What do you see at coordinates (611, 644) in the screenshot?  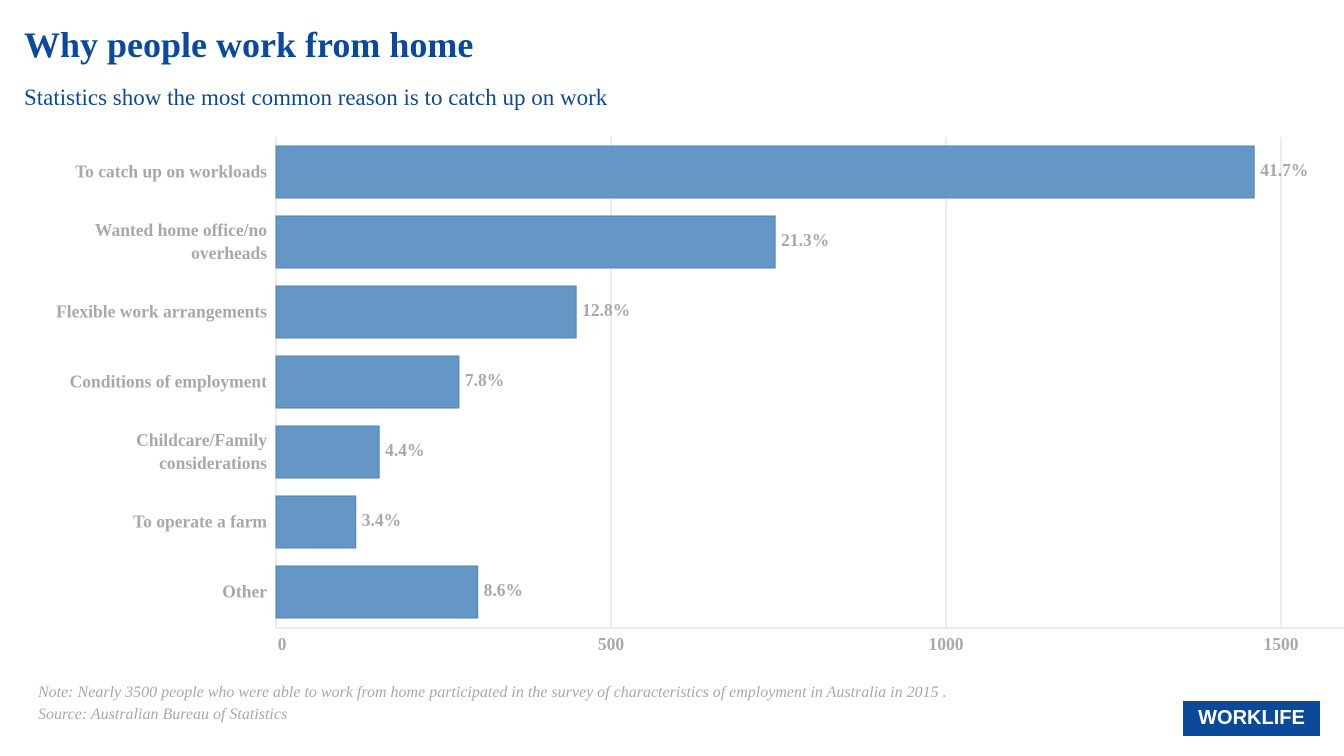 I see `x-tick-label: 500` at bounding box center [611, 644].